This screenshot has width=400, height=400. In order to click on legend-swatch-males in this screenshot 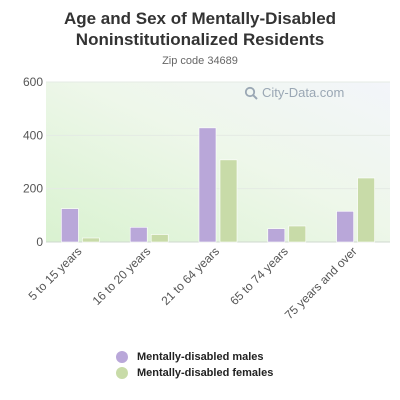, I will do `click(122, 357)`.